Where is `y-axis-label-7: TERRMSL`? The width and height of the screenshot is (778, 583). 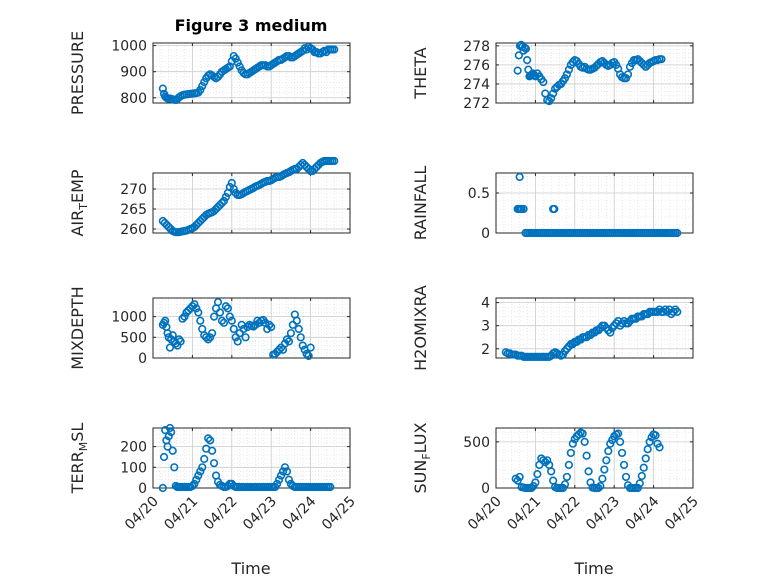 y-axis-label-7: TERRMSL is located at coordinates (79, 459).